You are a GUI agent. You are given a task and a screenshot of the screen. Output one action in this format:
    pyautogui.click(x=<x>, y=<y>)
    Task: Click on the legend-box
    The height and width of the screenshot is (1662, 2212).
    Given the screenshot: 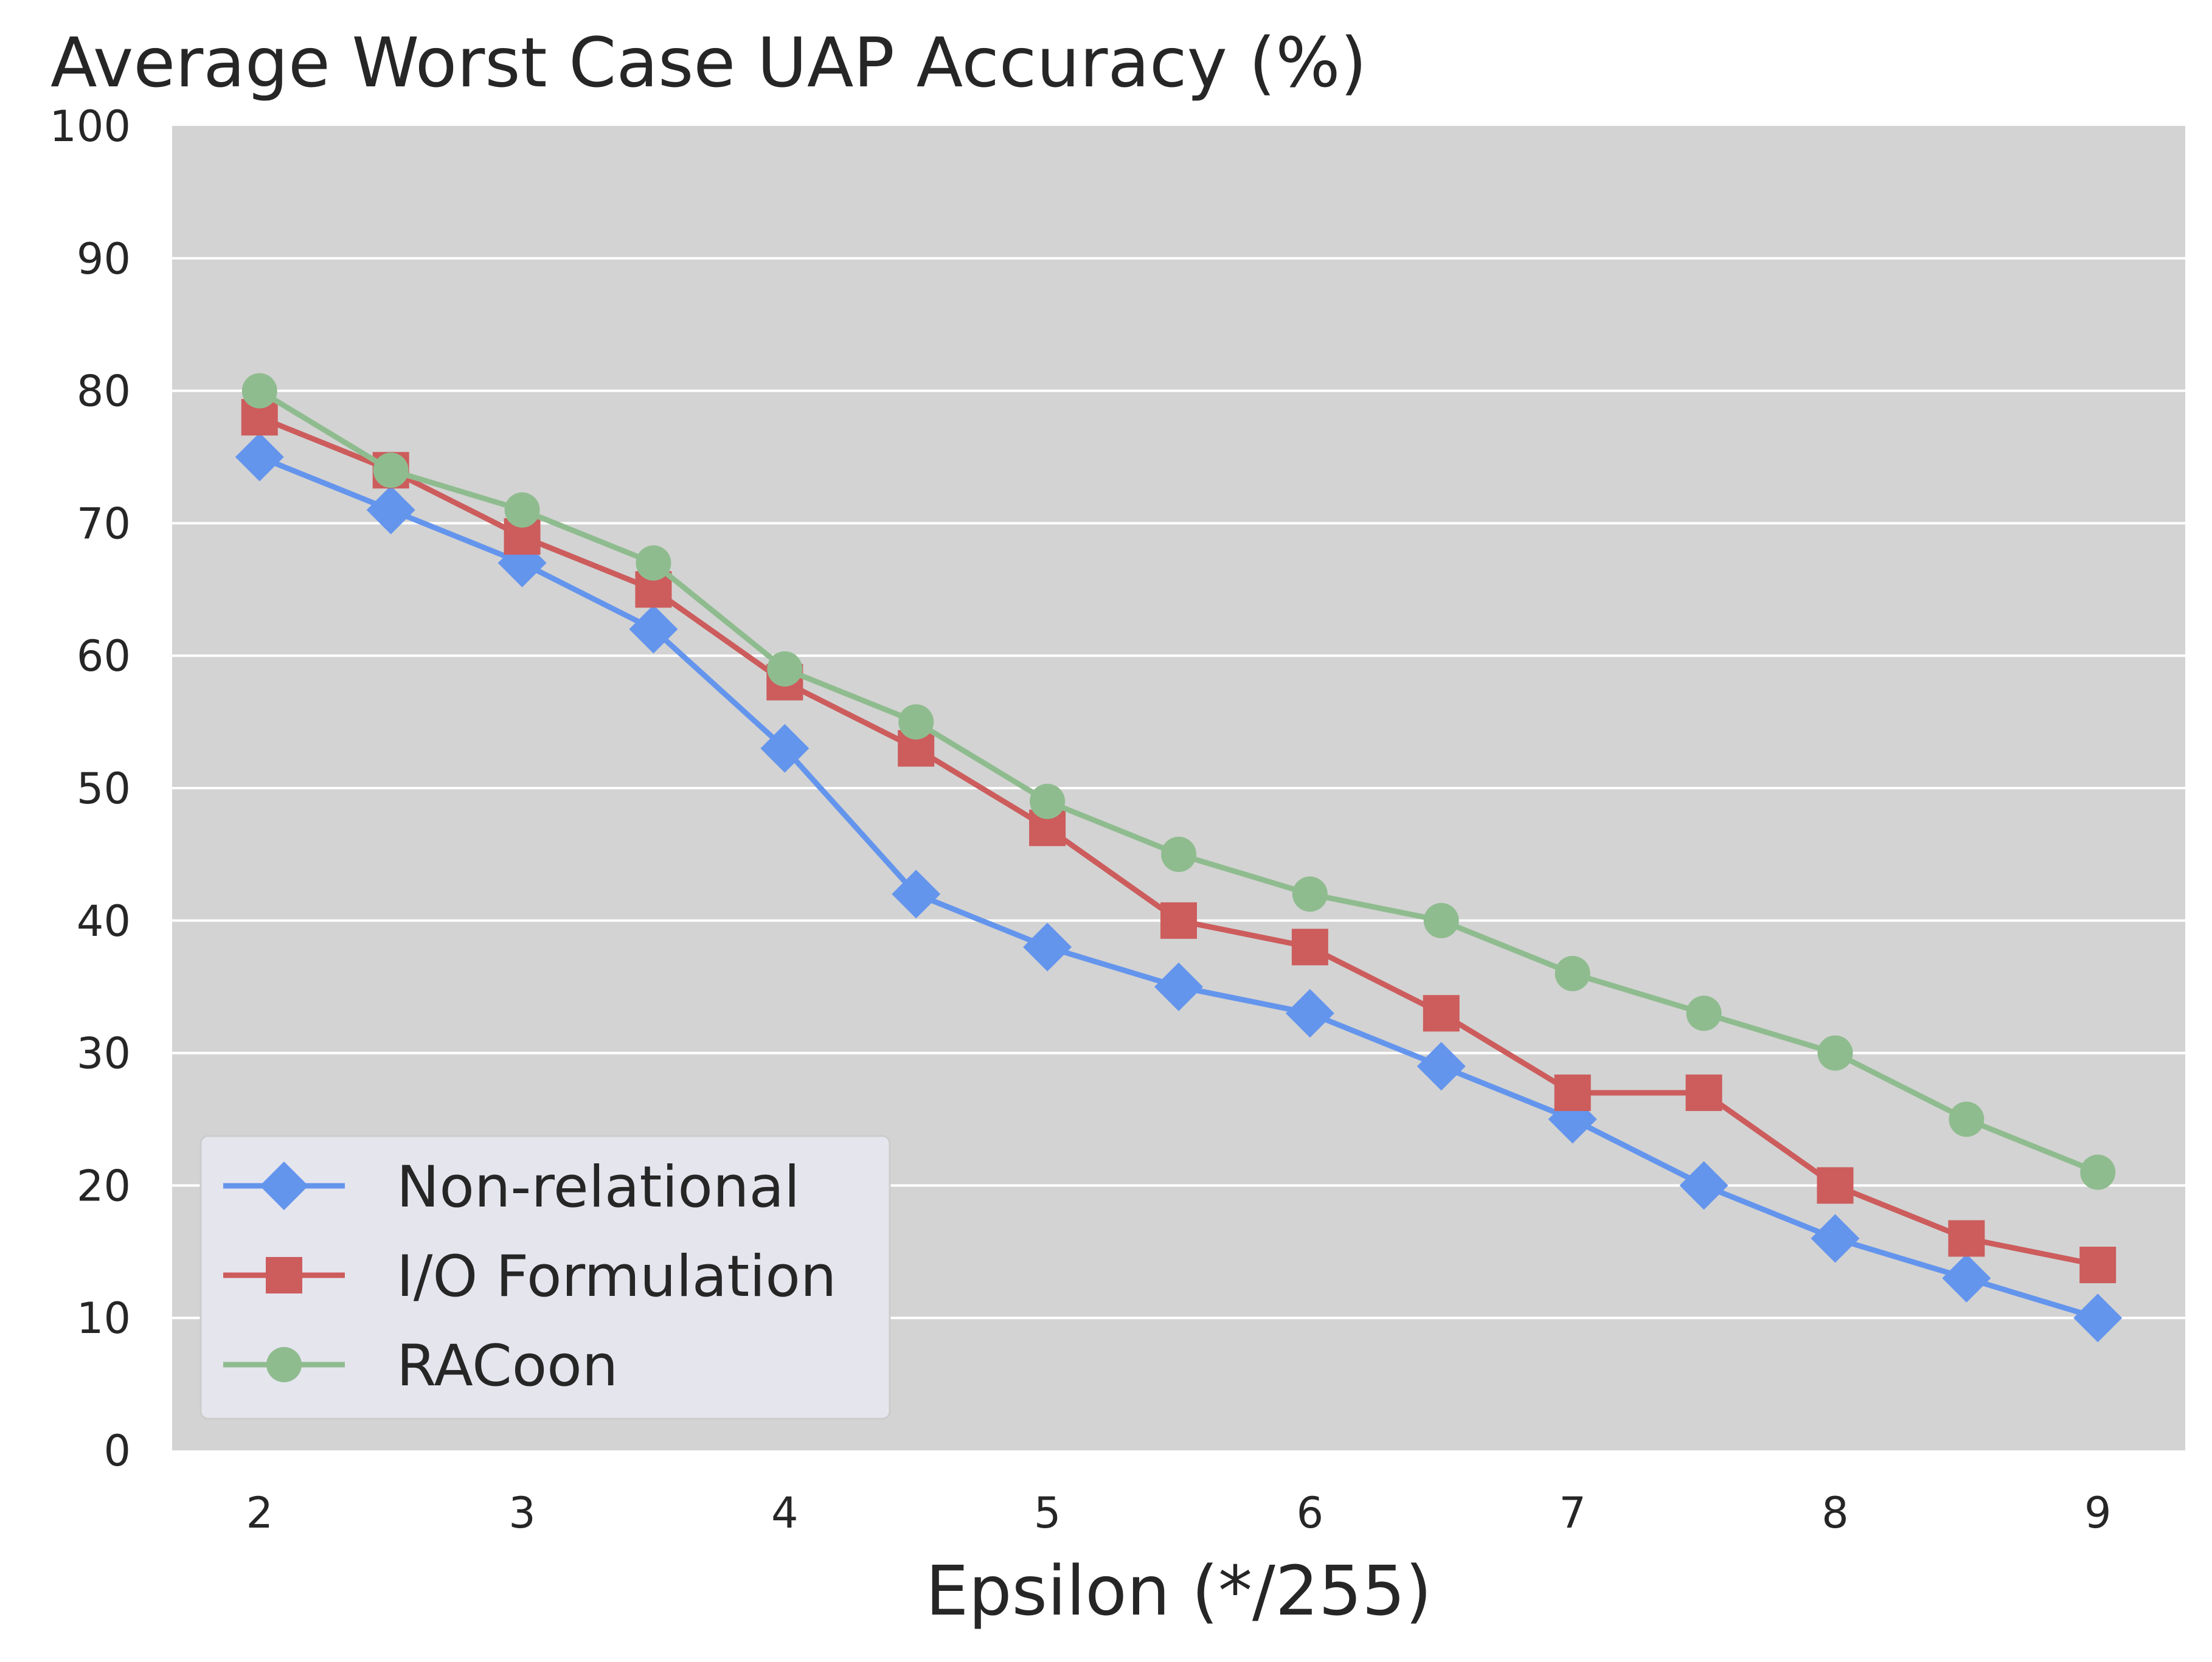 What is the action you would take?
    pyautogui.click(x=545, y=1277)
    